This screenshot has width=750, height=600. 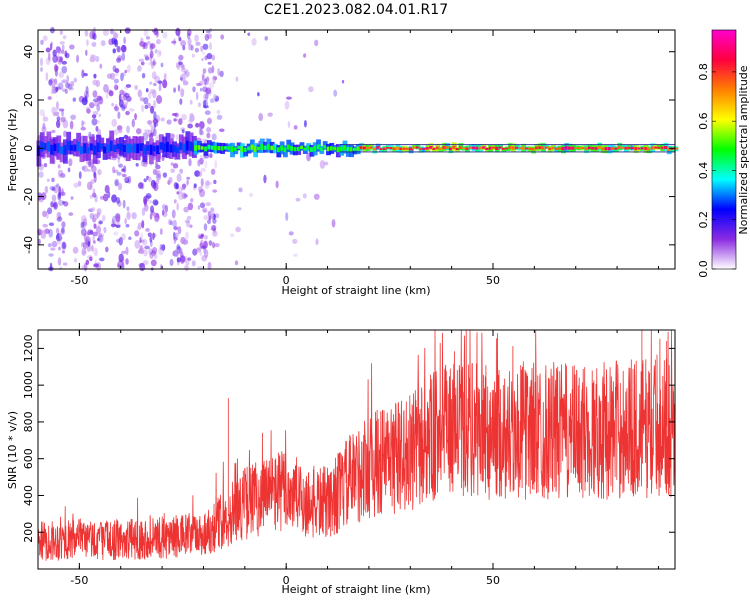 What do you see at coordinates (28, 458) in the screenshot?
I see `snr-y-tick-label: 600` at bounding box center [28, 458].